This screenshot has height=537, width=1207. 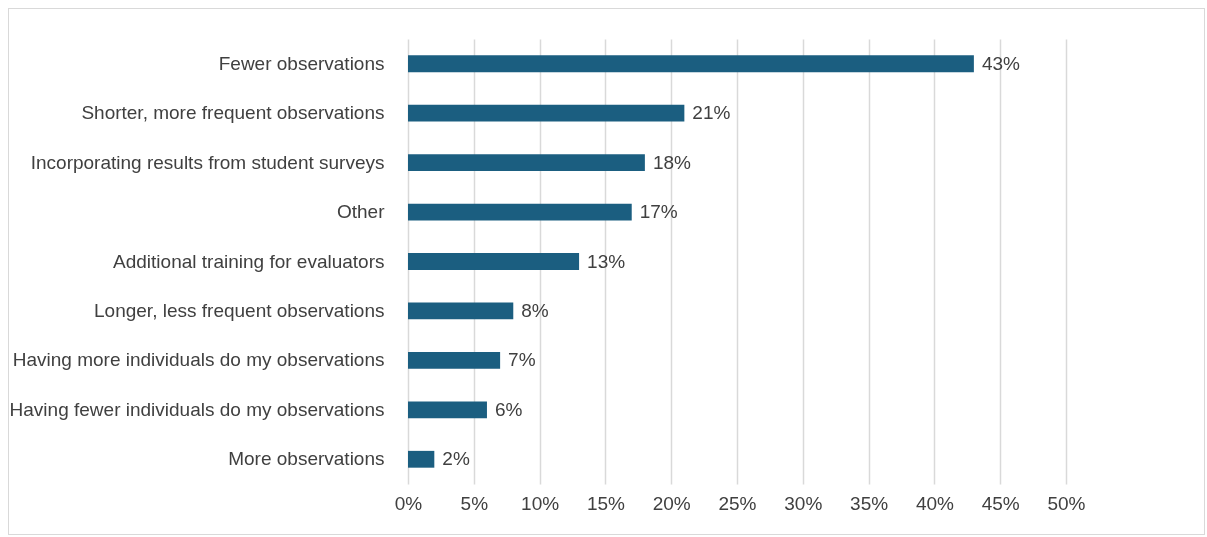 I want to click on y-tick-label: Fewer observations, so click(x=301, y=63).